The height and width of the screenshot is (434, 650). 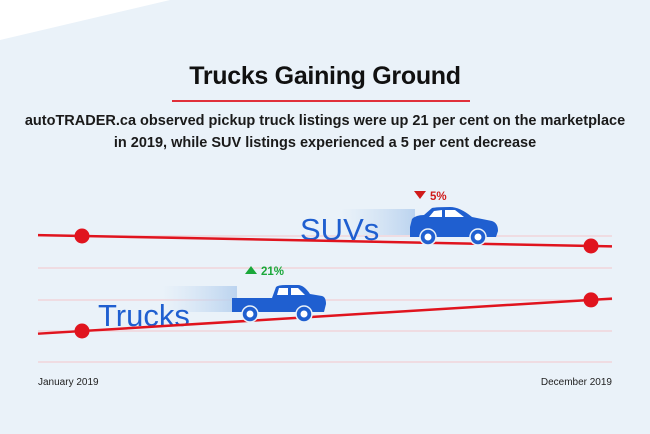 I want to click on suv-icon, so click(x=454, y=226).